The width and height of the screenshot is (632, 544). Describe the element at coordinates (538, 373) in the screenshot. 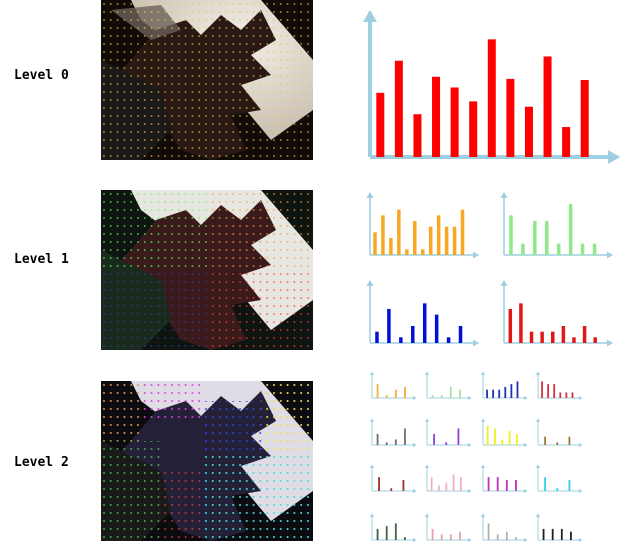

I see `level-2-hist-3-y-arrow` at that location.